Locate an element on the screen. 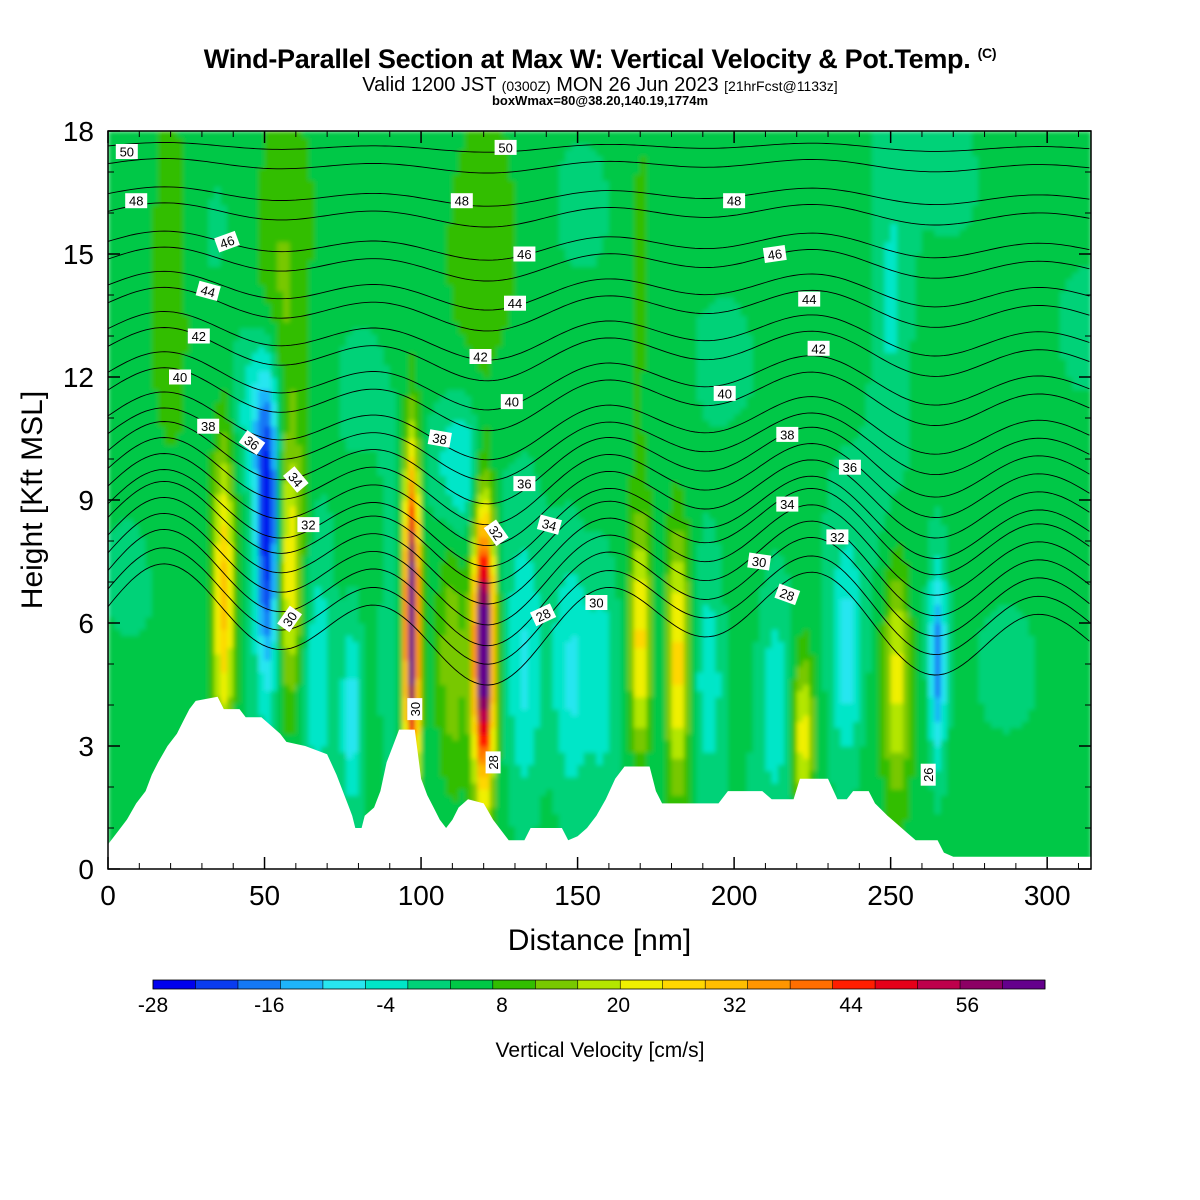 This screenshot has width=1200, height=1200. y-tick-label: 15 is located at coordinates (78, 254).